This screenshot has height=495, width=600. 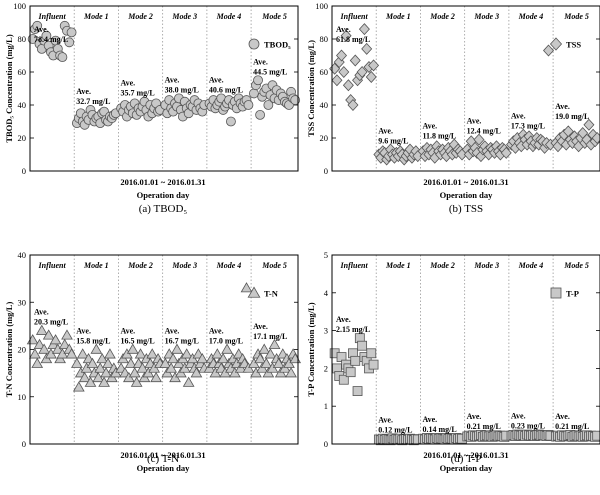 What do you see at coordinates (326, 406) in the screenshot?
I see `y-tick-label: 1` at bounding box center [326, 406].